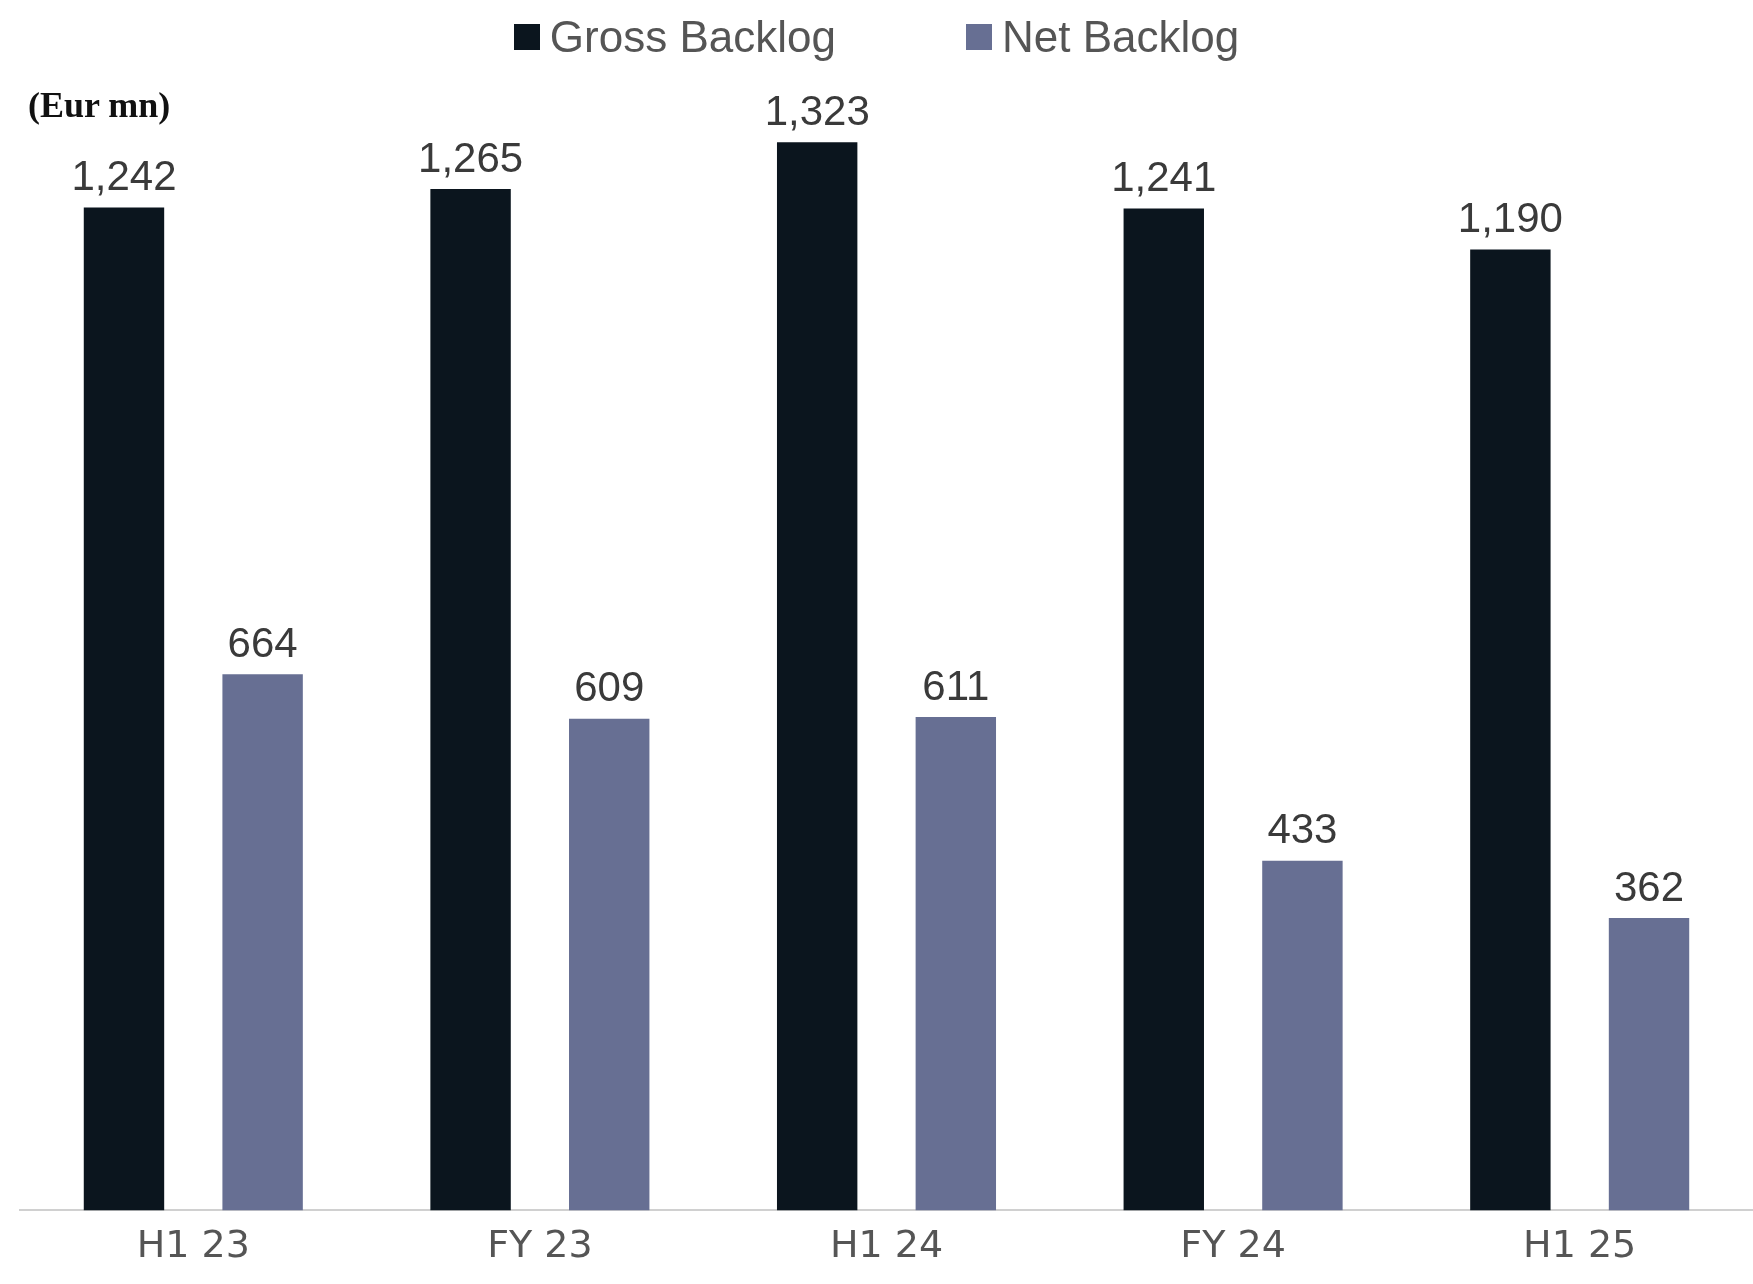 The image size is (1753, 1284). What do you see at coordinates (193, 1244) in the screenshot?
I see `x-tick-label: H1 23` at bounding box center [193, 1244].